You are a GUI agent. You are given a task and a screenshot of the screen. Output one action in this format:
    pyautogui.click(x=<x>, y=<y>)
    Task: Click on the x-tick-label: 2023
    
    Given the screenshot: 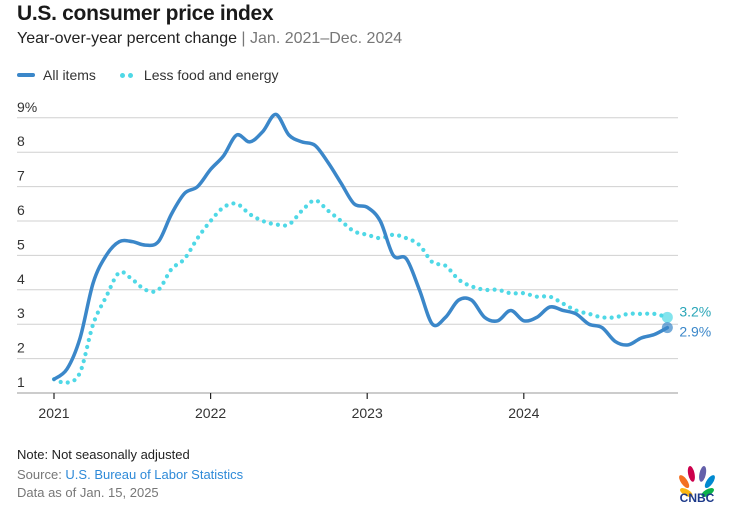 What is the action you would take?
    pyautogui.click(x=367, y=413)
    